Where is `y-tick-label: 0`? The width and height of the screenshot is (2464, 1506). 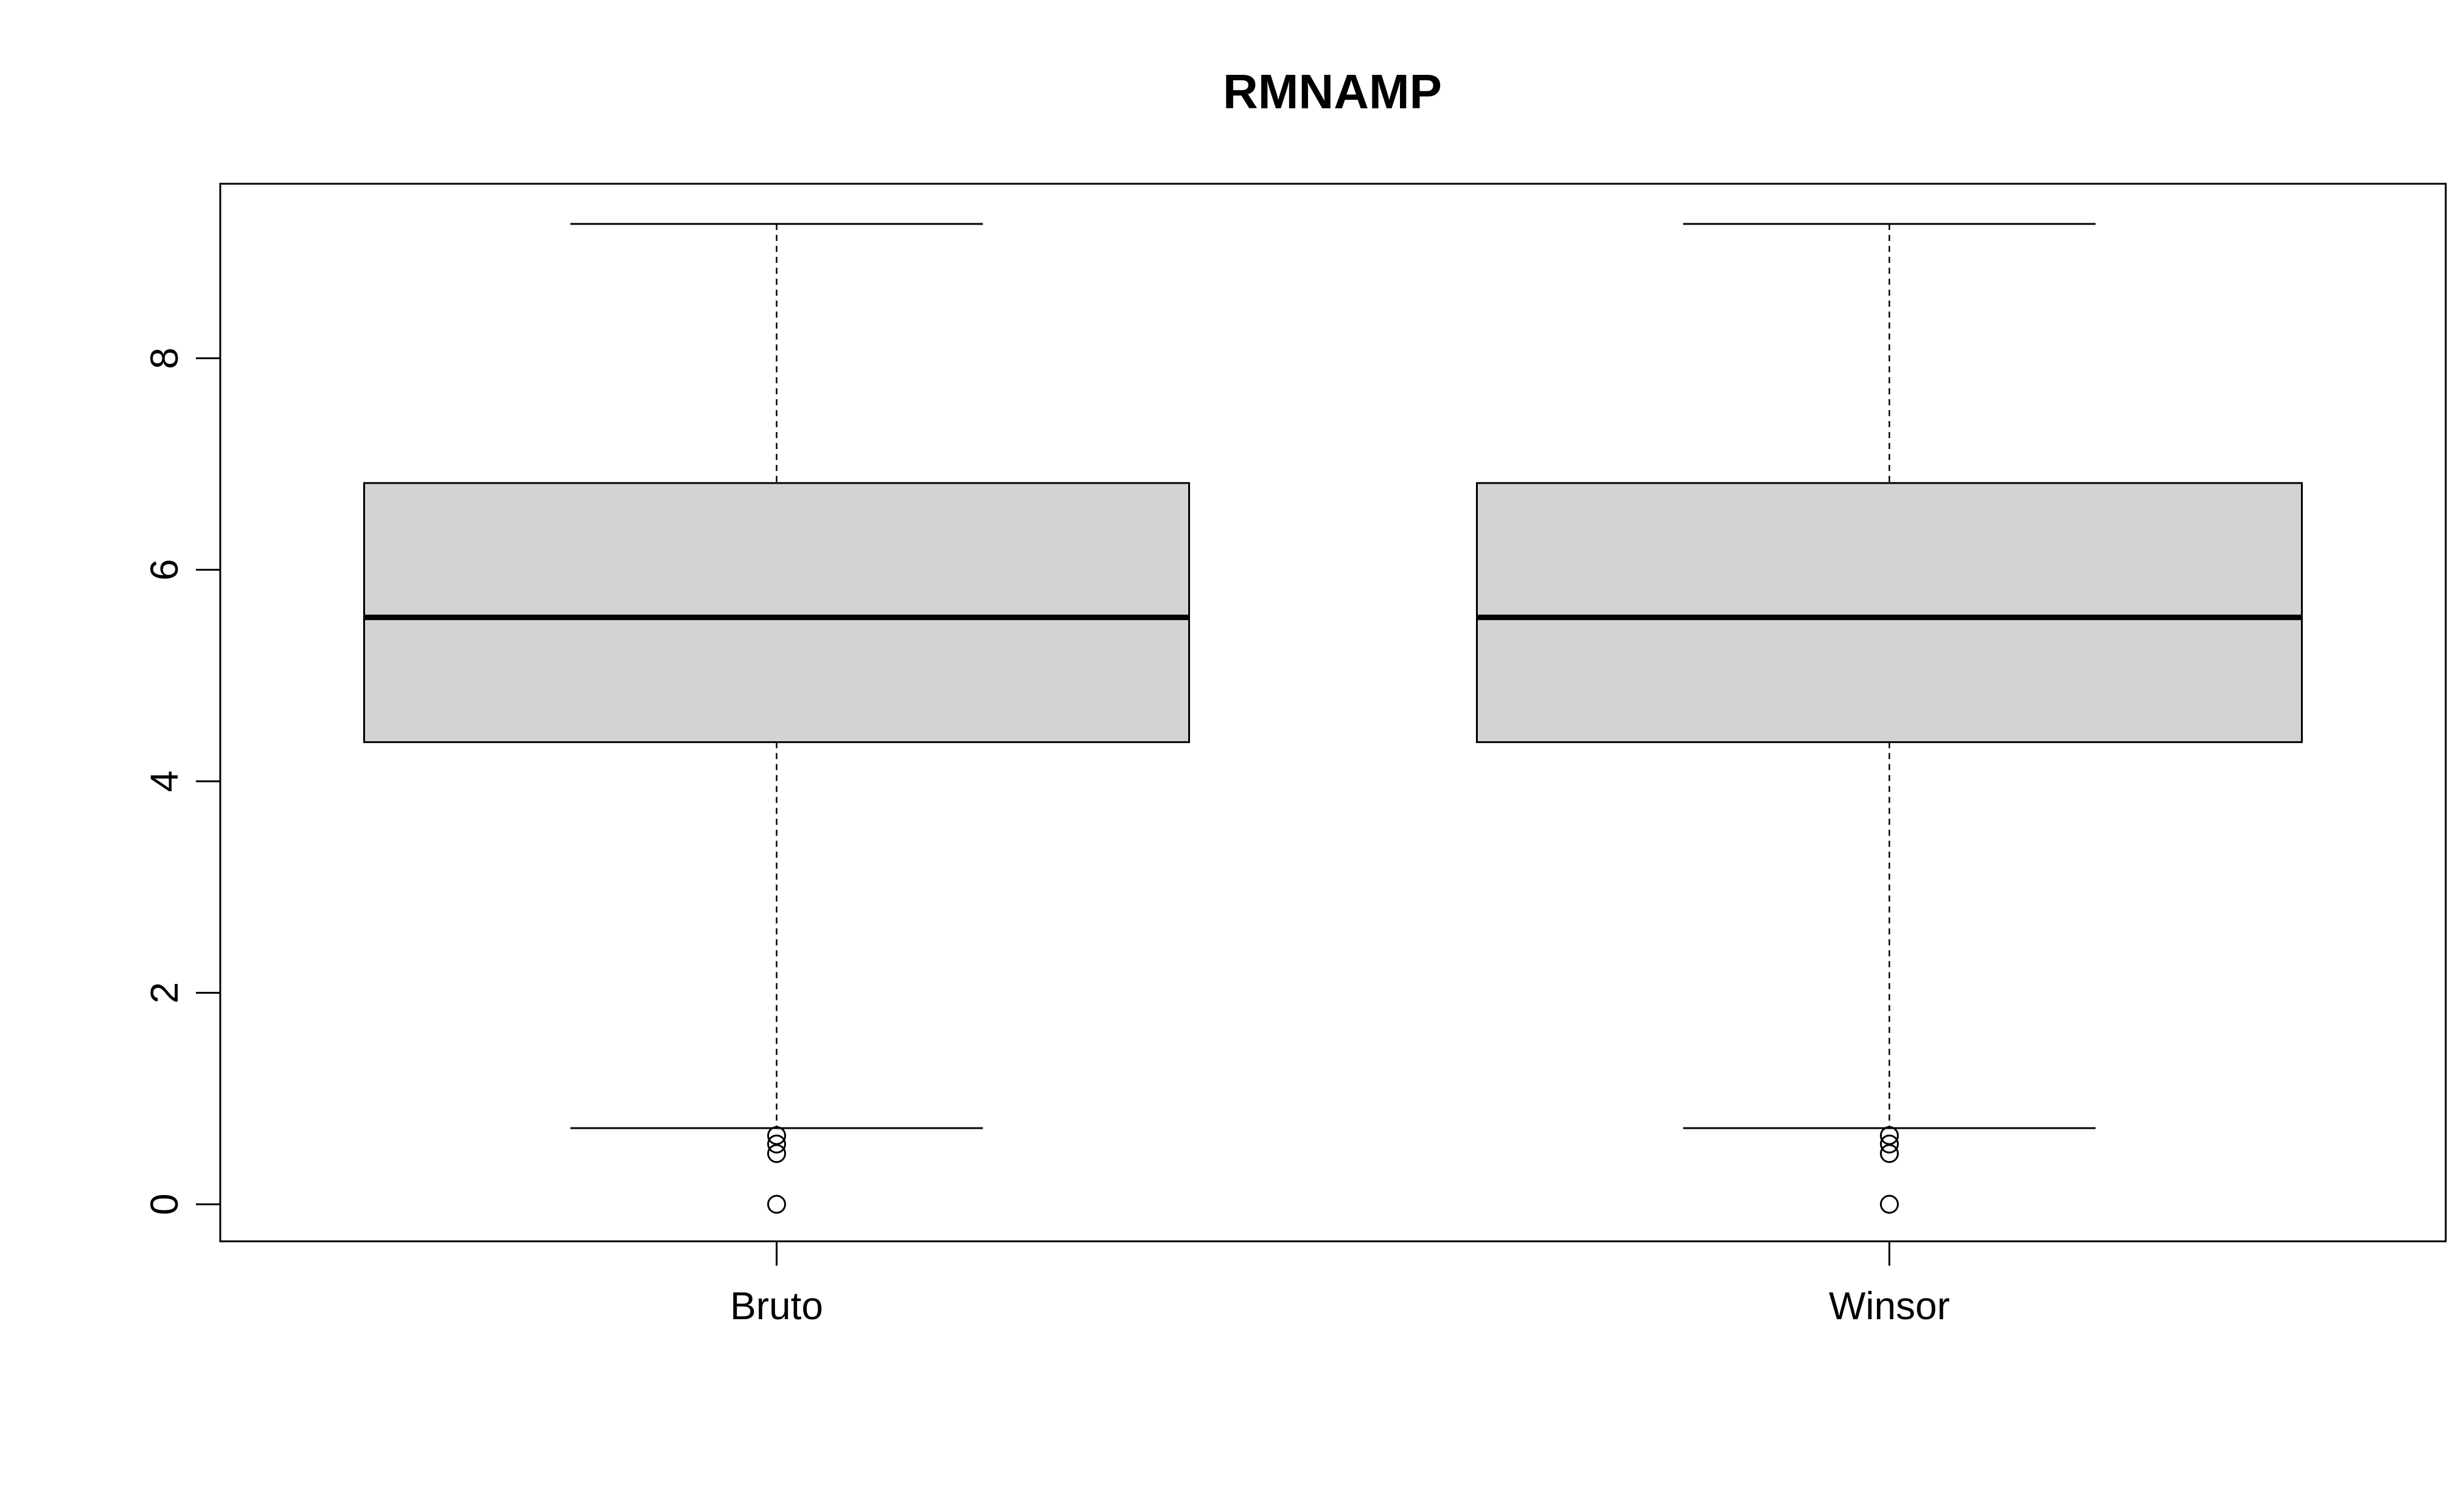
y-tick-label: 0 is located at coordinates (164, 1204).